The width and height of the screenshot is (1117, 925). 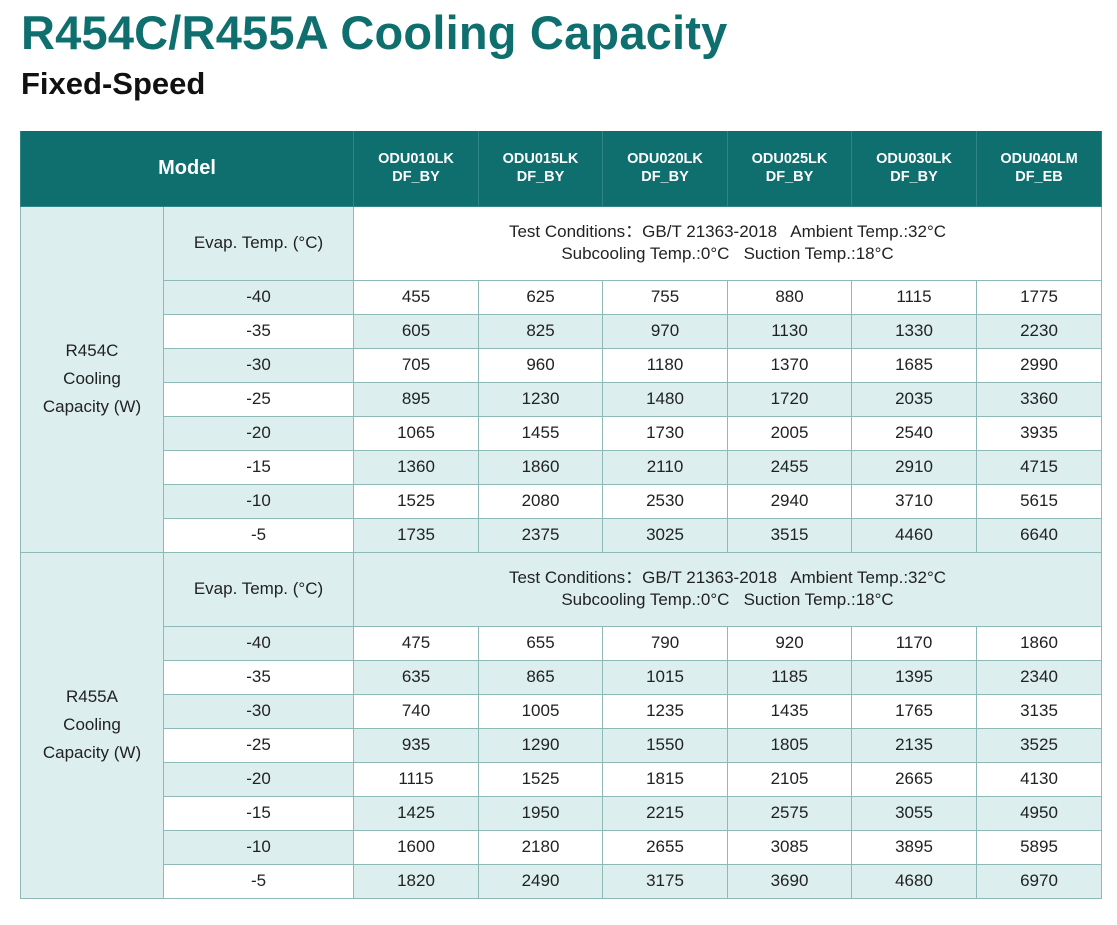 What do you see at coordinates (665, 643) in the screenshot?
I see `capacity-cell: 790` at bounding box center [665, 643].